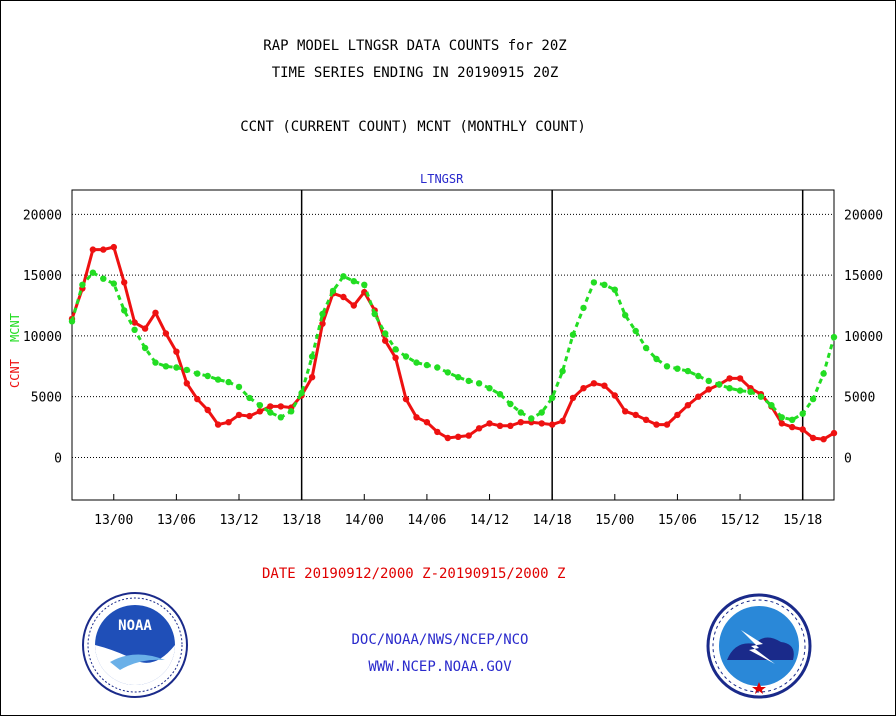 The width and height of the screenshot is (896, 716). What do you see at coordinates (15, 373) in the screenshot?
I see `y-axis-label-ccnt: CCNT` at bounding box center [15, 373].